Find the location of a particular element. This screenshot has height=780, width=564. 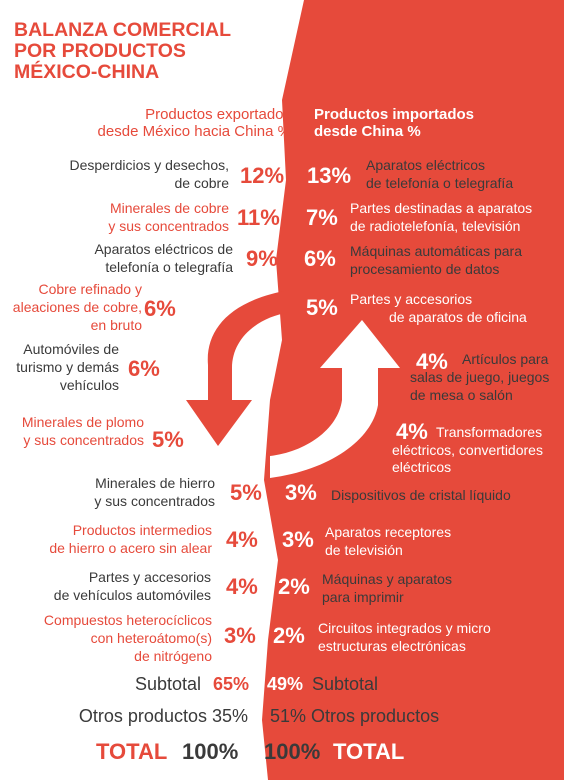

export-label: Compuestos heterocíclicos is located at coordinates (127, 620).